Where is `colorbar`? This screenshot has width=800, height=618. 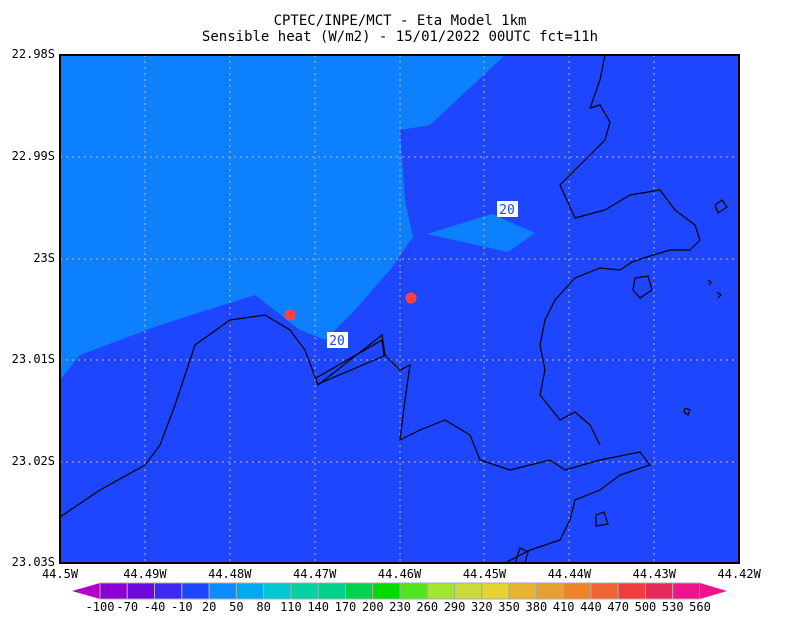
colorbar is located at coordinates (399, 591).